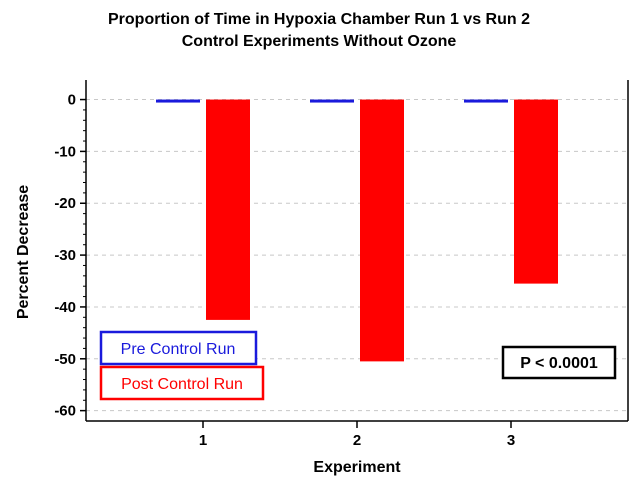  I want to click on y-tick-label: -60, so click(65, 411).